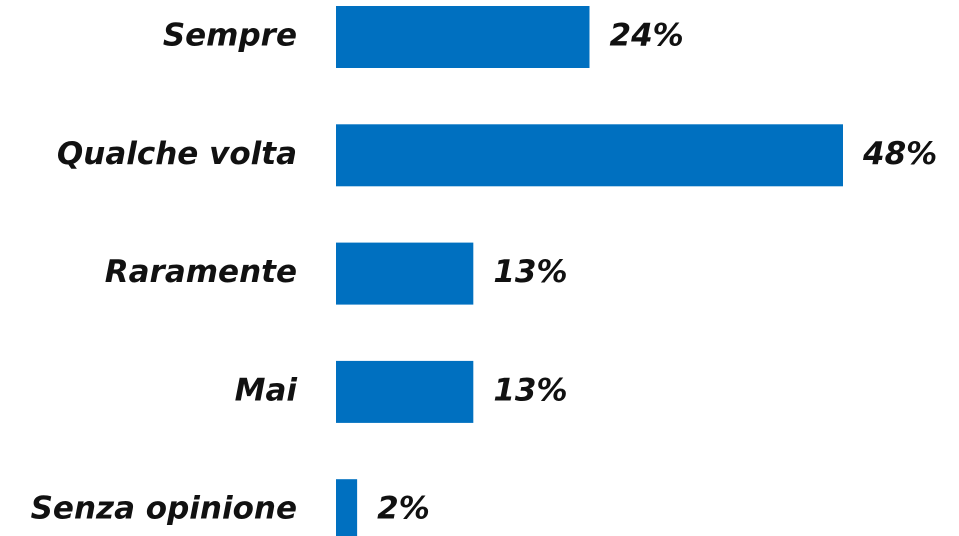  Describe the element at coordinates (899, 154) in the screenshot. I see `value-label: 48%` at that location.